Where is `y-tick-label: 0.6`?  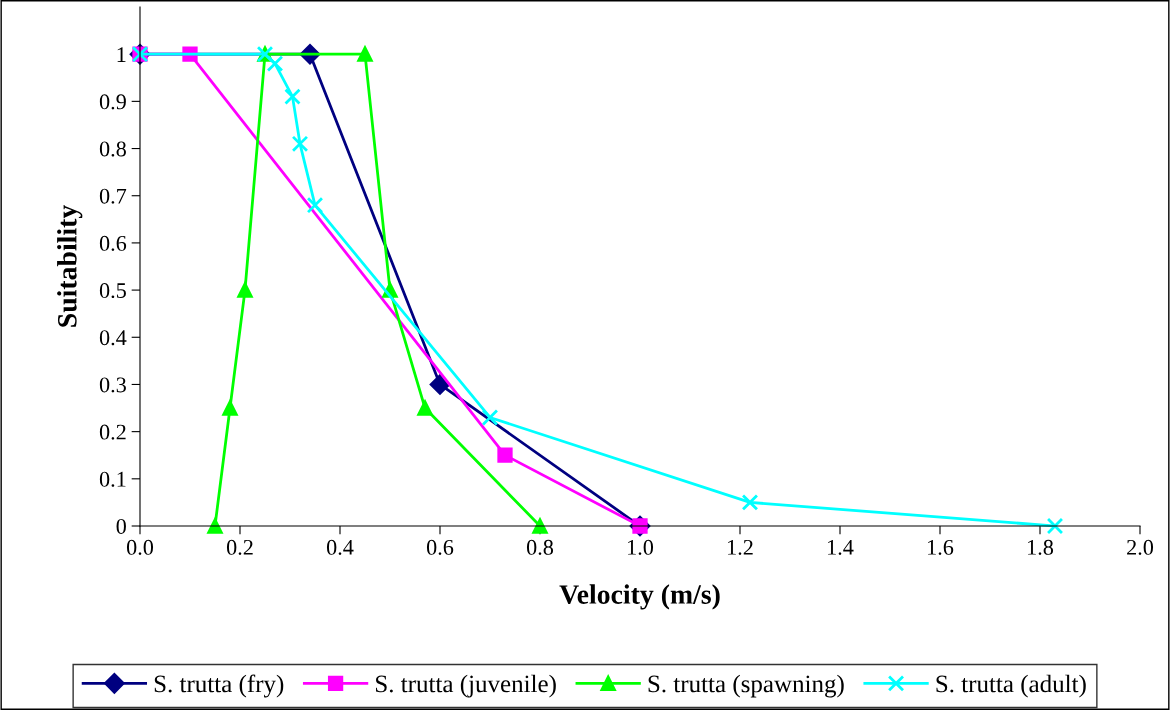
y-tick-label: 0.6 is located at coordinates (113, 243).